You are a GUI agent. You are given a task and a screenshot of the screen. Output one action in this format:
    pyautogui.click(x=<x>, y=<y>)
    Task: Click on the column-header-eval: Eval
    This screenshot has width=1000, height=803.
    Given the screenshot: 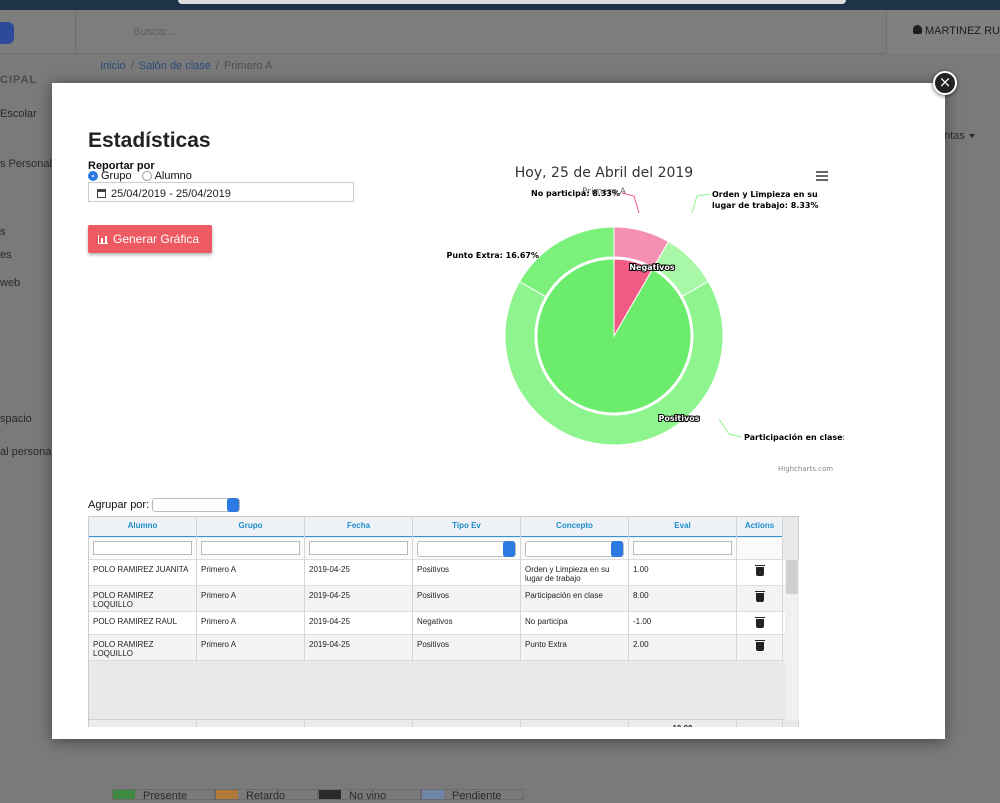 What is the action you would take?
    pyautogui.click(x=683, y=527)
    